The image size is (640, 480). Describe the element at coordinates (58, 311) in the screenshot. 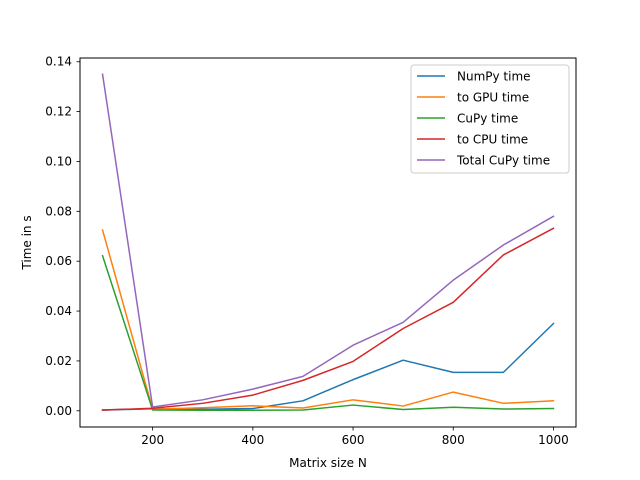

I see `y-tick-label: 0.04` at that location.